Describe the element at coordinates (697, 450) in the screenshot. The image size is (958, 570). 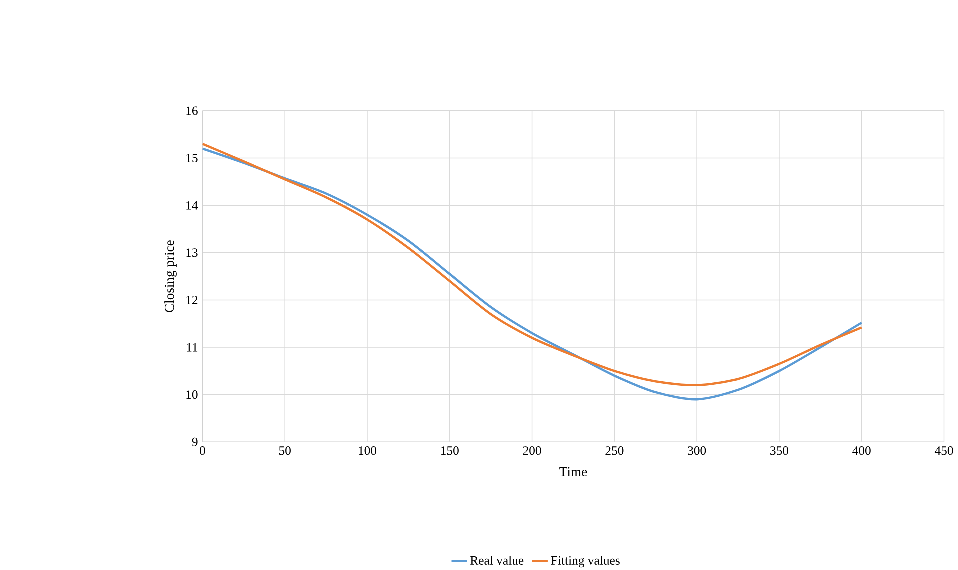
I see `x-tick-label: 300` at that location.